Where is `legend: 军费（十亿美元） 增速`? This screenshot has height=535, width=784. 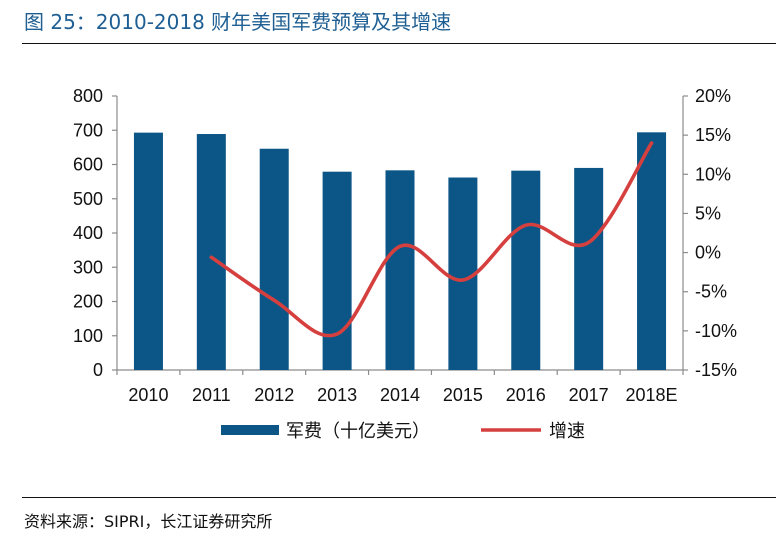 legend: 军费（十亿美元） 增速 is located at coordinates (403, 431).